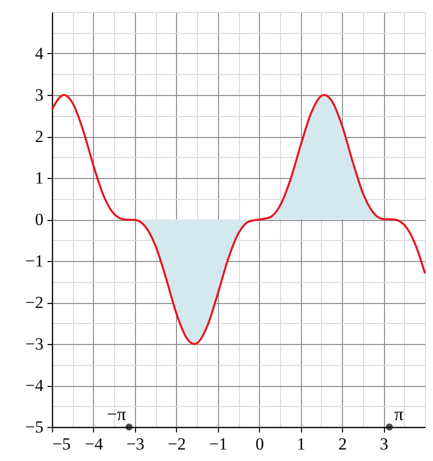 This screenshot has width=433, height=461. What do you see at coordinates (384, 444) in the screenshot?
I see `x-tick-label: 3` at bounding box center [384, 444].